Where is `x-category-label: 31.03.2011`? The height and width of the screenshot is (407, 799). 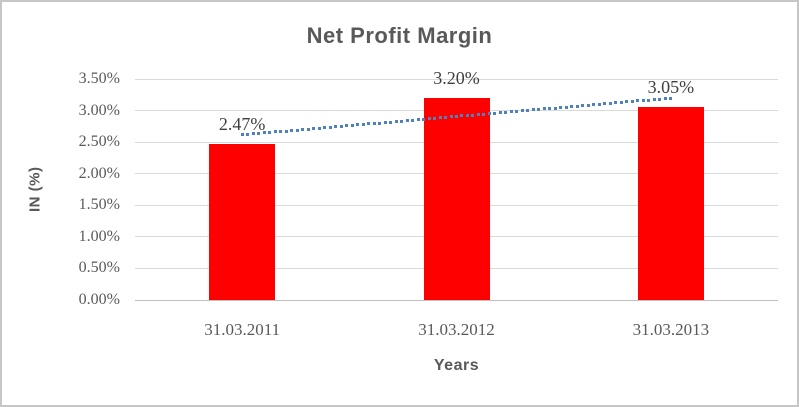 x-category-label: 31.03.2011 is located at coordinates (242, 329).